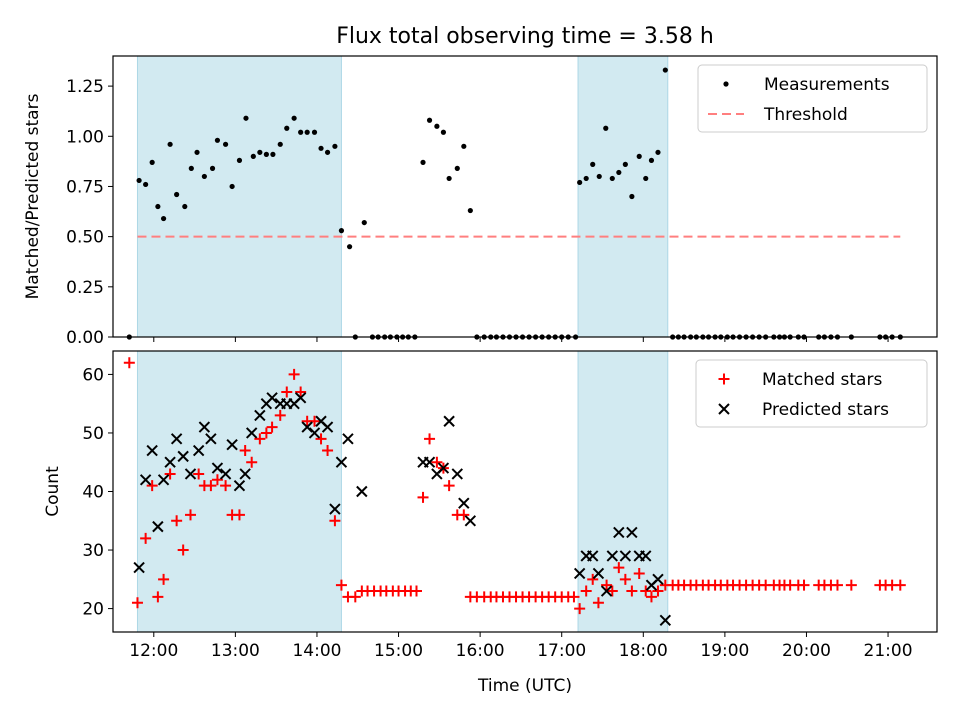  I want to click on chart-title: Flux total observing time = 3.58 h, so click(525, 36).